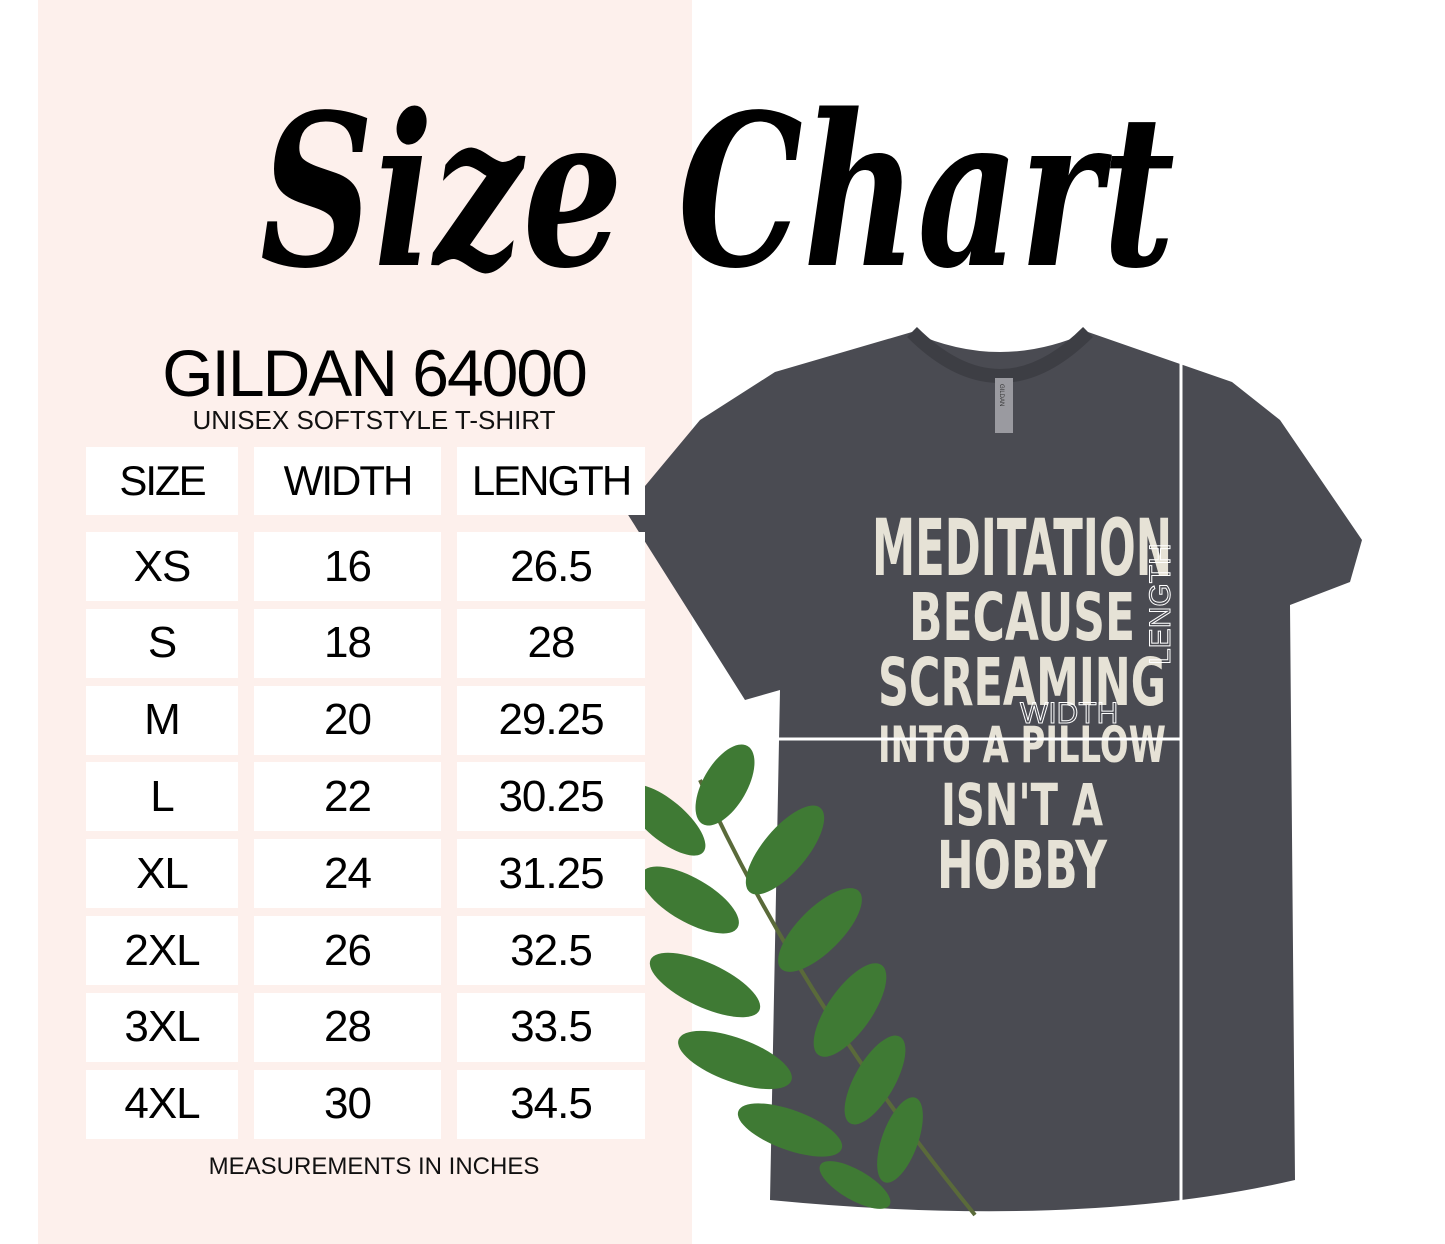  What do you see at coordinates (1022, 682) in the screenshot?
I see `print-line-3: SCREAMING` at bounding box center [1022, 682].